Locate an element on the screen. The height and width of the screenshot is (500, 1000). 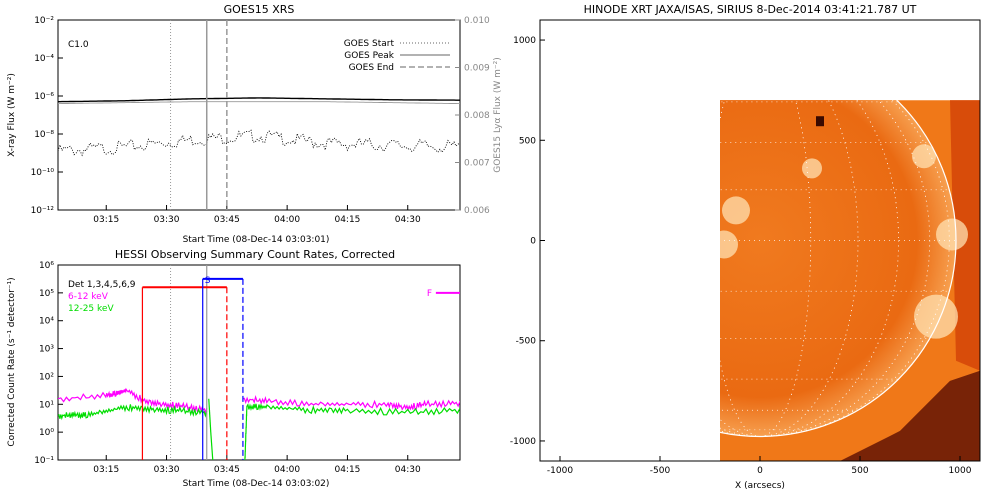
hessi-x-tick-label: 04:15 is located at coordinates (347, 470).